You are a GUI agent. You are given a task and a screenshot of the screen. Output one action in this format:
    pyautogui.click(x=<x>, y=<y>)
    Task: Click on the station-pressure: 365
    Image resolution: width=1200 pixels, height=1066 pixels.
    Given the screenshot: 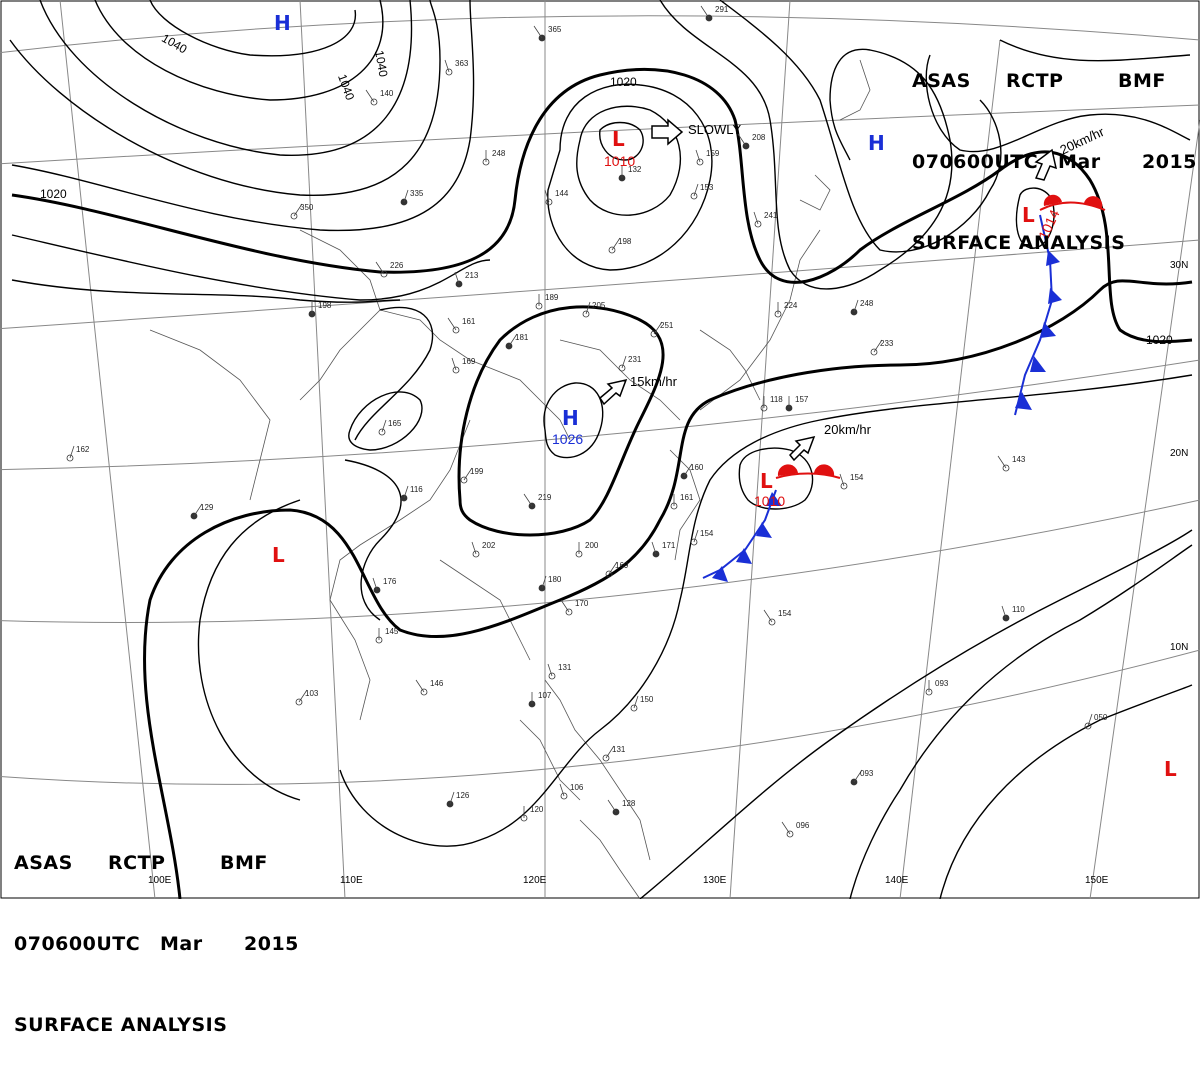 What is the action you would take?
    pyautogui.click(x=555, y=29)
    